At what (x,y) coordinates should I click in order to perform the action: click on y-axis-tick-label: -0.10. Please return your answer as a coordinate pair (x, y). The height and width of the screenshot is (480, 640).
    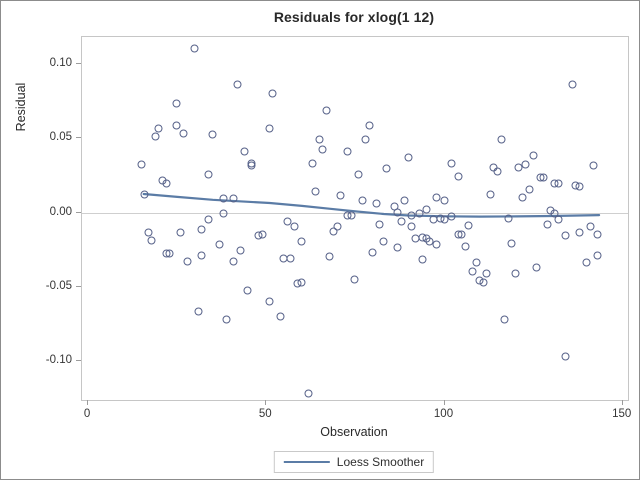
    Looking at the image, I should click on (58, 360).